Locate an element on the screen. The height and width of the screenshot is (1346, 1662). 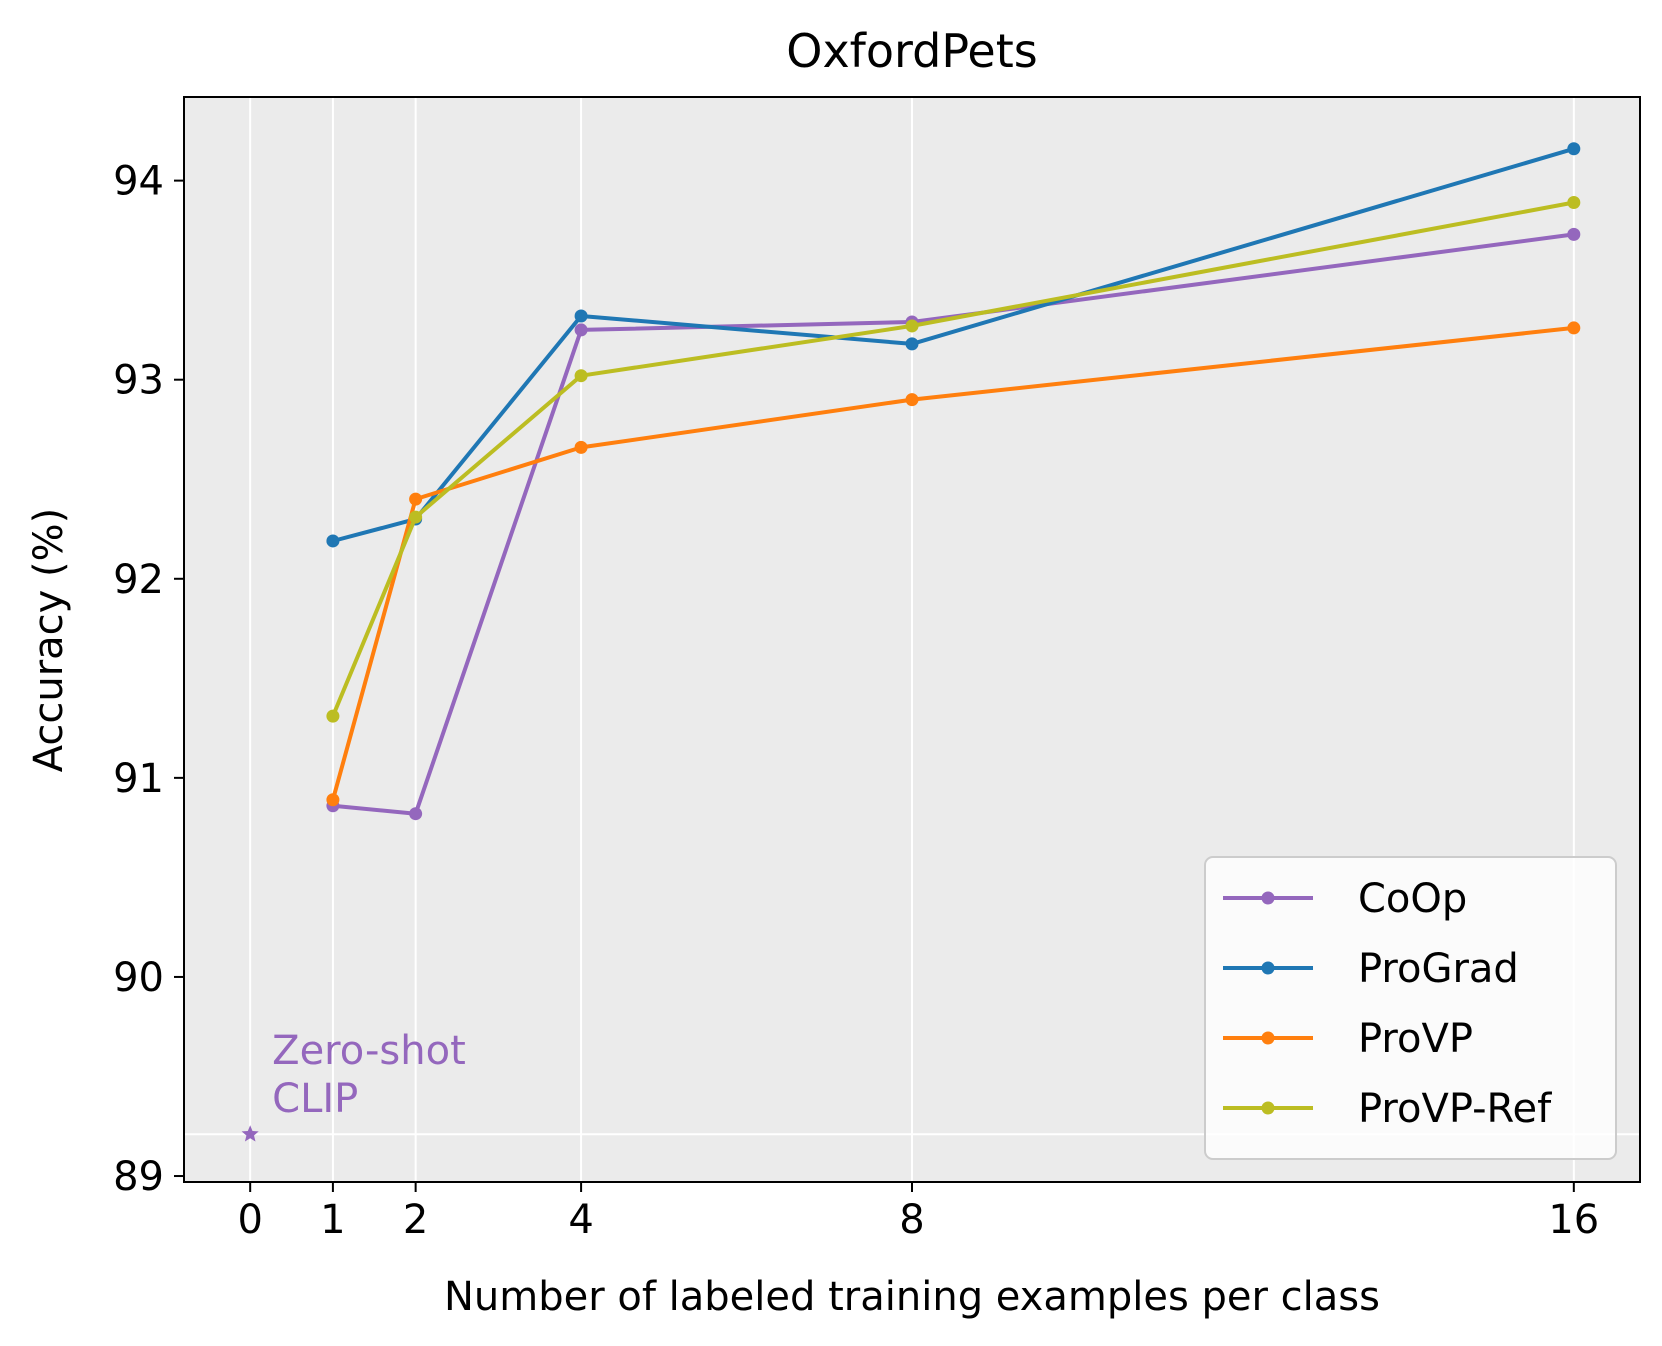
legend-entry-coop: CoOp is located at coordinates (1345, 899).